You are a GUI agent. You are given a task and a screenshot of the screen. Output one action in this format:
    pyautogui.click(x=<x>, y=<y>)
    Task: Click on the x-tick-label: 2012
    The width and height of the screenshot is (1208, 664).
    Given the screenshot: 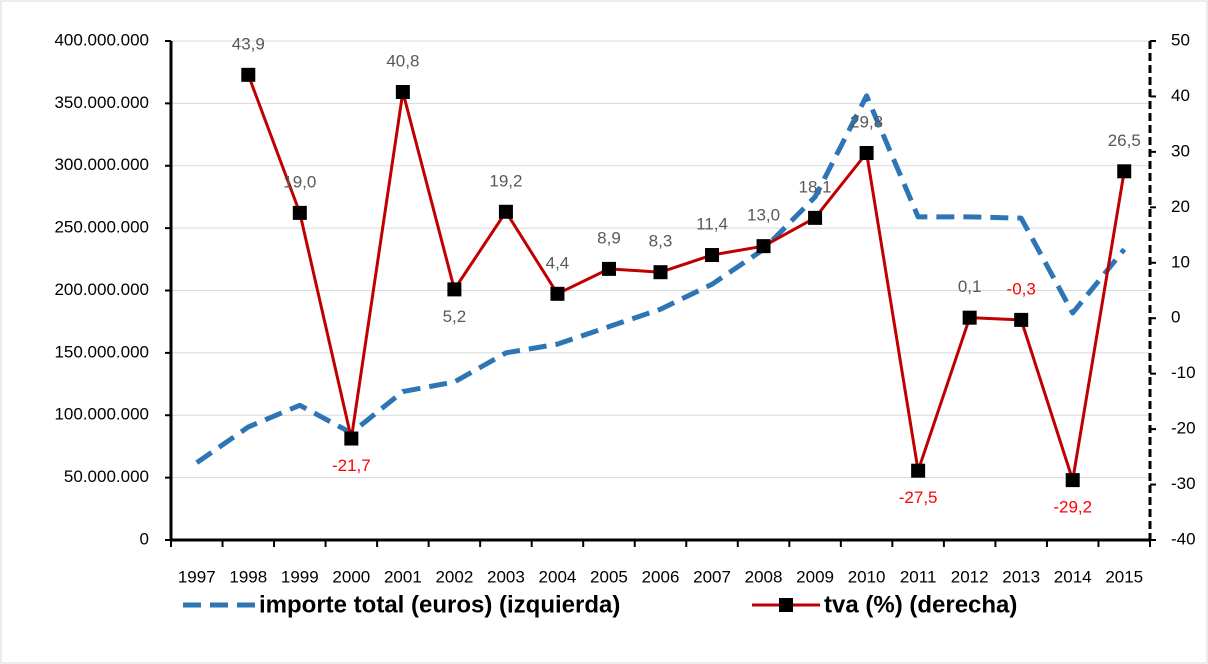 What is the action you would take?
    pyautogui.click(x=970, y=576)
    